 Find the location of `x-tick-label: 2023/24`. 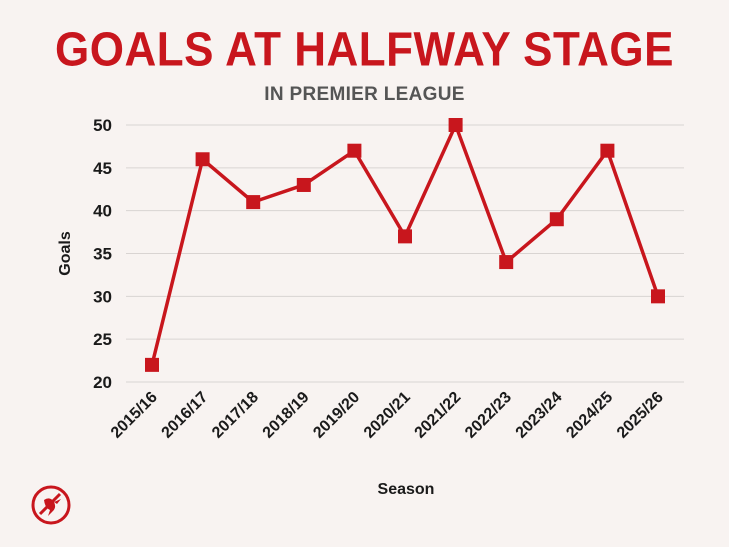

x-tick-label: 2023/24 is located at coordinates (539, 415).